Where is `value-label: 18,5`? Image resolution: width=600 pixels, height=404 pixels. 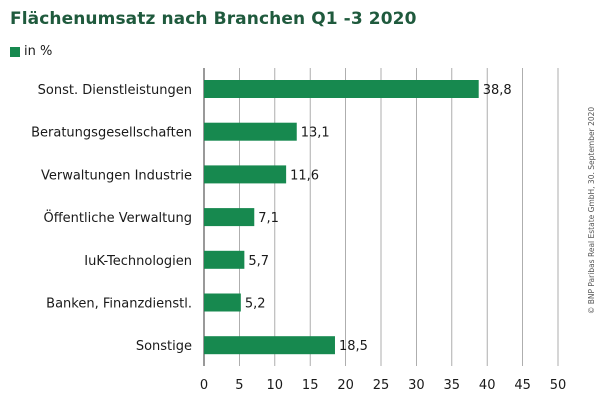 value-label: 18,5 is located at coordinates (353, 346).